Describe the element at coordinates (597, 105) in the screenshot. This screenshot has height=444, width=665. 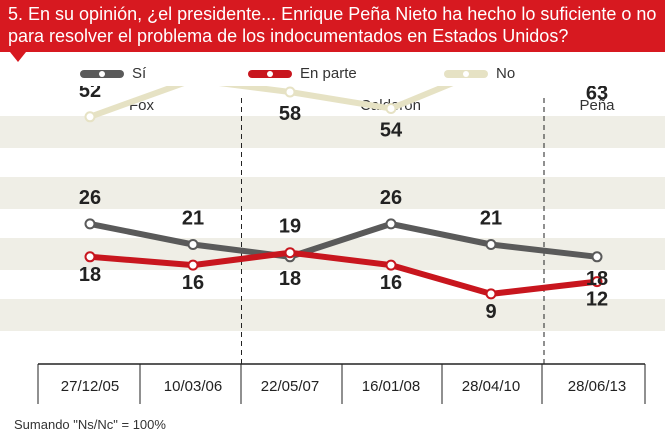
I see `period-label: Peña` at that location.